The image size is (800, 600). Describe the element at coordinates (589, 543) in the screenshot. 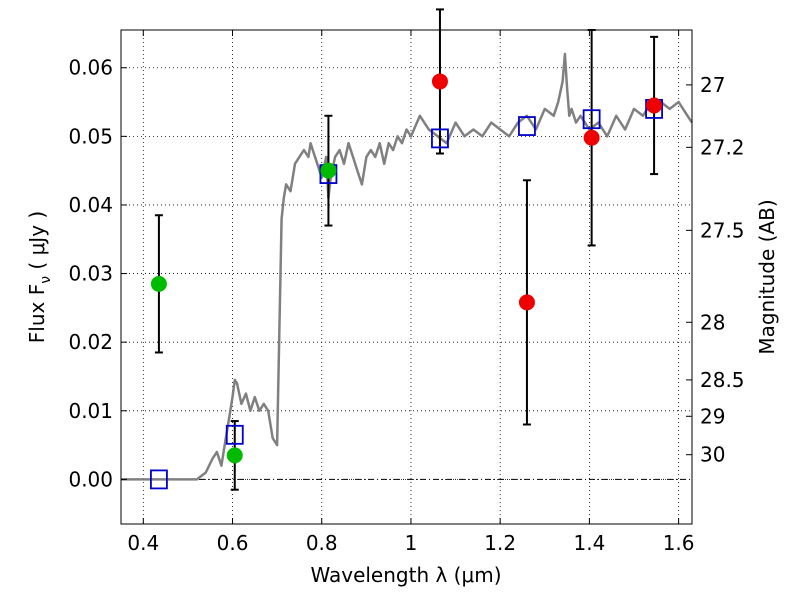

I see `x-tick-label: 1.4` at that location.